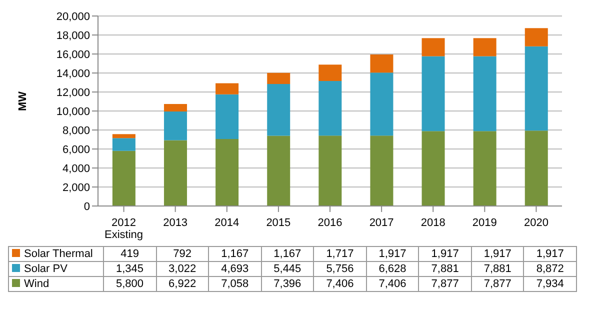 This screenshot has width=600, height=321. Describe the element at coordinates (76, 168) in the screenshot. I see `y-tick-label: 4,000` at that location.